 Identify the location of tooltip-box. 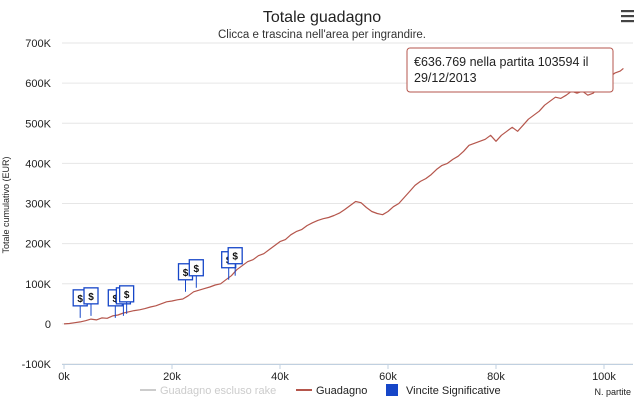
(510, 70).